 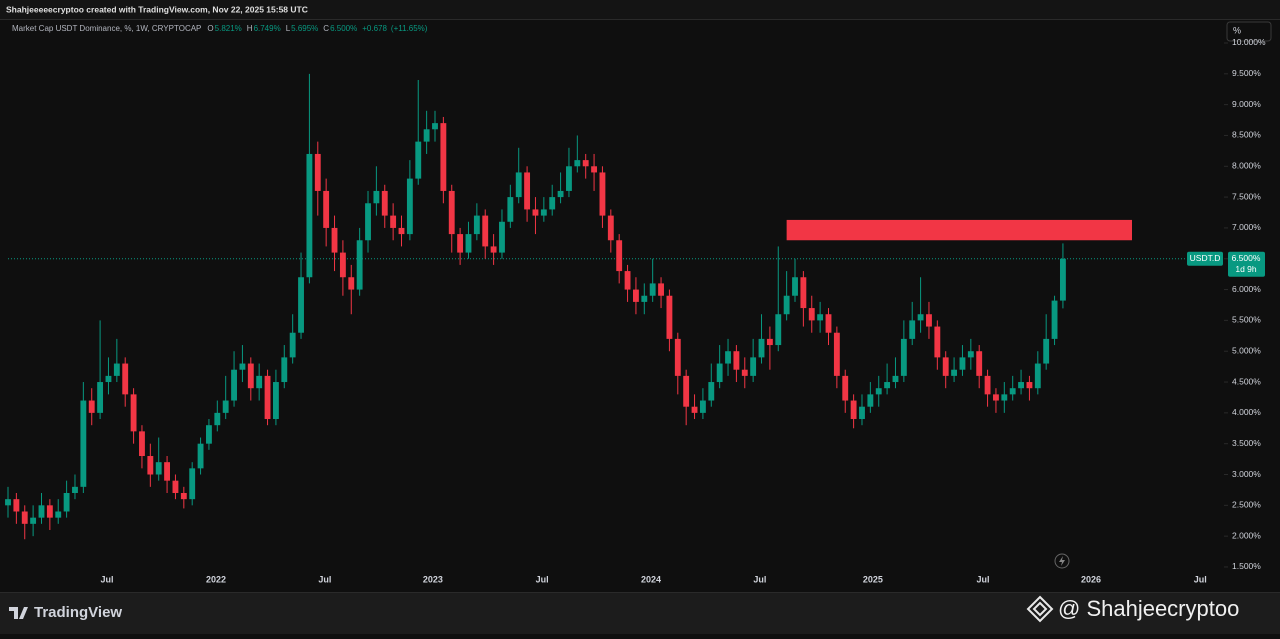 I want to click on y-tick-label: 5.500%, so click(x=1246, y=320).